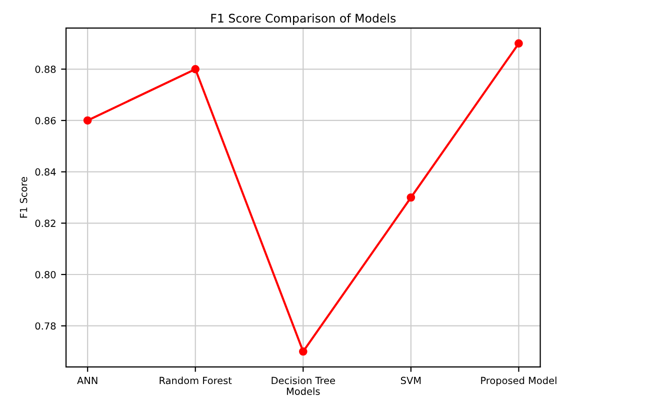  I want to click on y-tick-label: 0.86, so click(45, 120).